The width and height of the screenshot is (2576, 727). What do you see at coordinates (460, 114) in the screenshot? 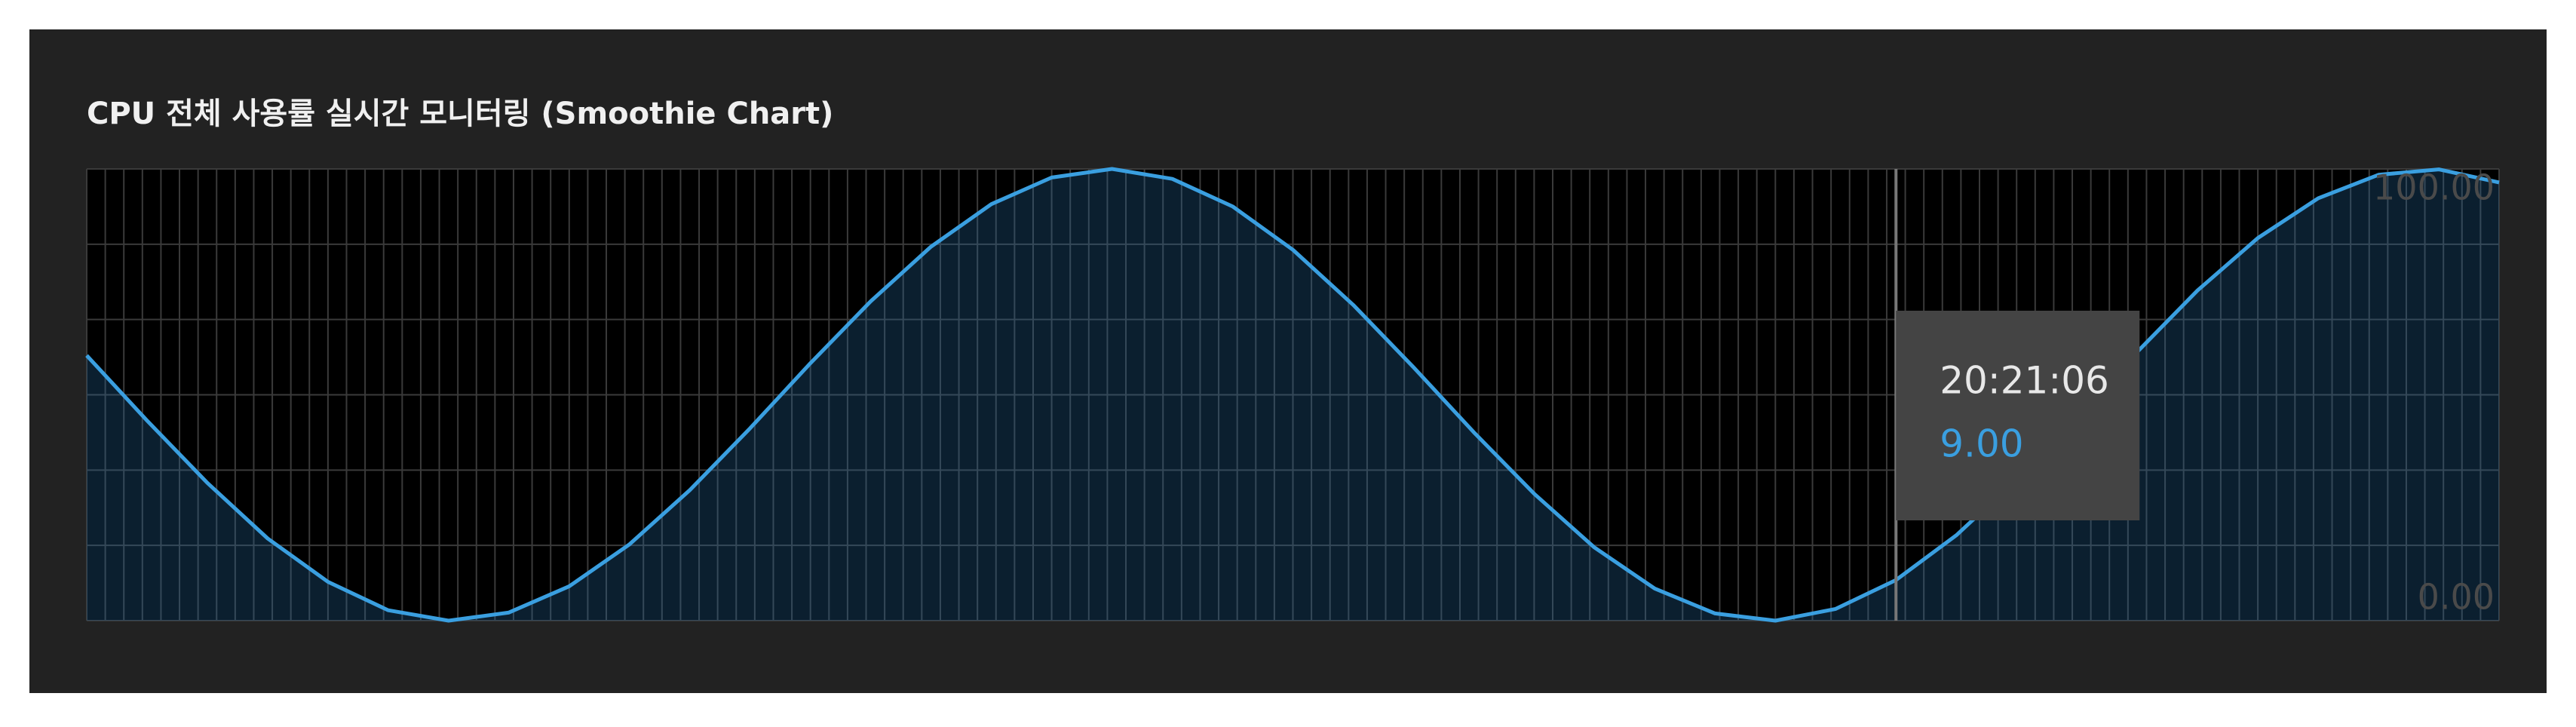
I see `chart-title: CPU 전체 사용률 실시간 모니터링 (Smoothie Chart)` at bounding box center [460, 114].